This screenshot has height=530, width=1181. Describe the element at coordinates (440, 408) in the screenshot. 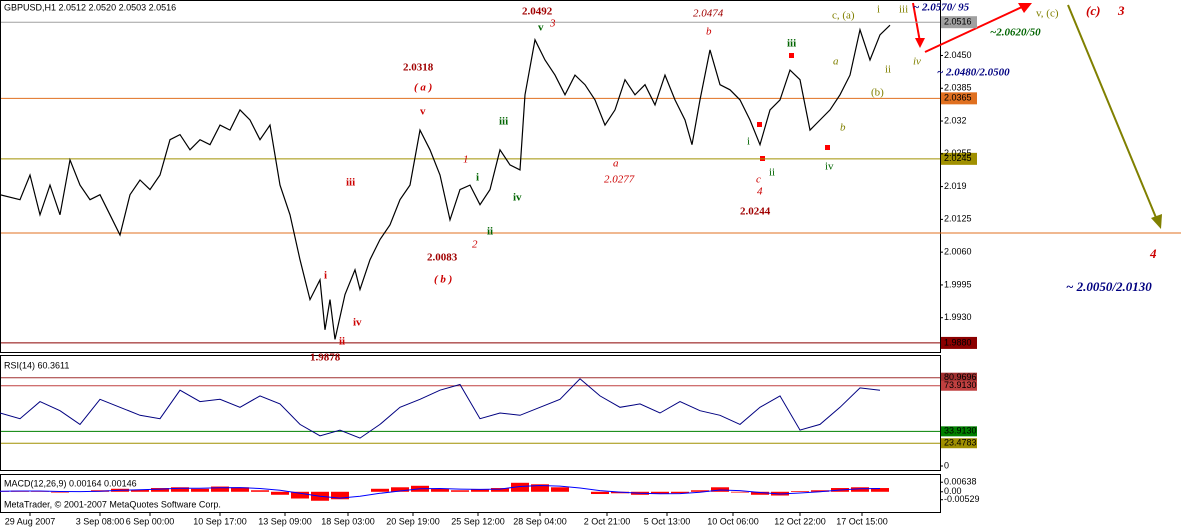

I see `rsi-line` at that location.